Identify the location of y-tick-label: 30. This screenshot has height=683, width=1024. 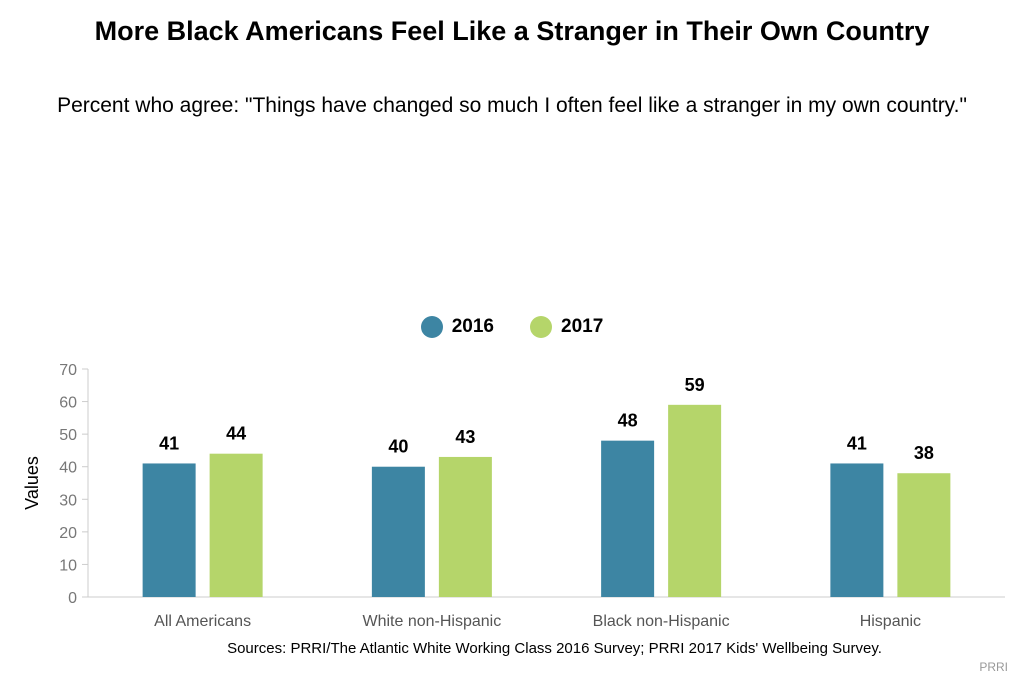
(68, 500).